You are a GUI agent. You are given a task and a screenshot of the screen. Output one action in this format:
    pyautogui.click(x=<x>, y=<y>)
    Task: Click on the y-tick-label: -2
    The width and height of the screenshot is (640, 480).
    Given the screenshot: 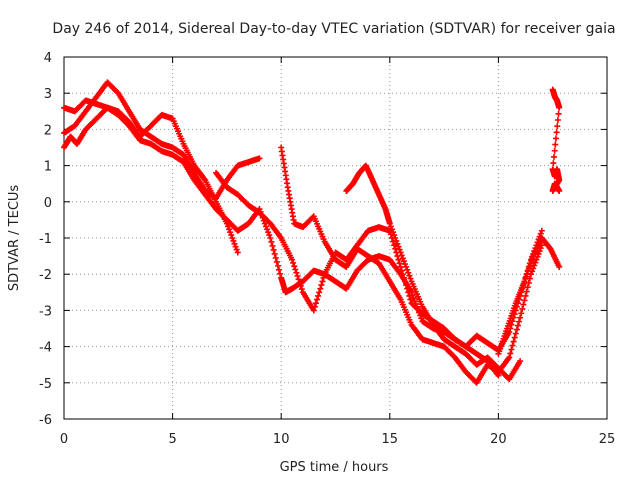 What is the action you would take?
    pyautogui.click(x=45, y=275)
    